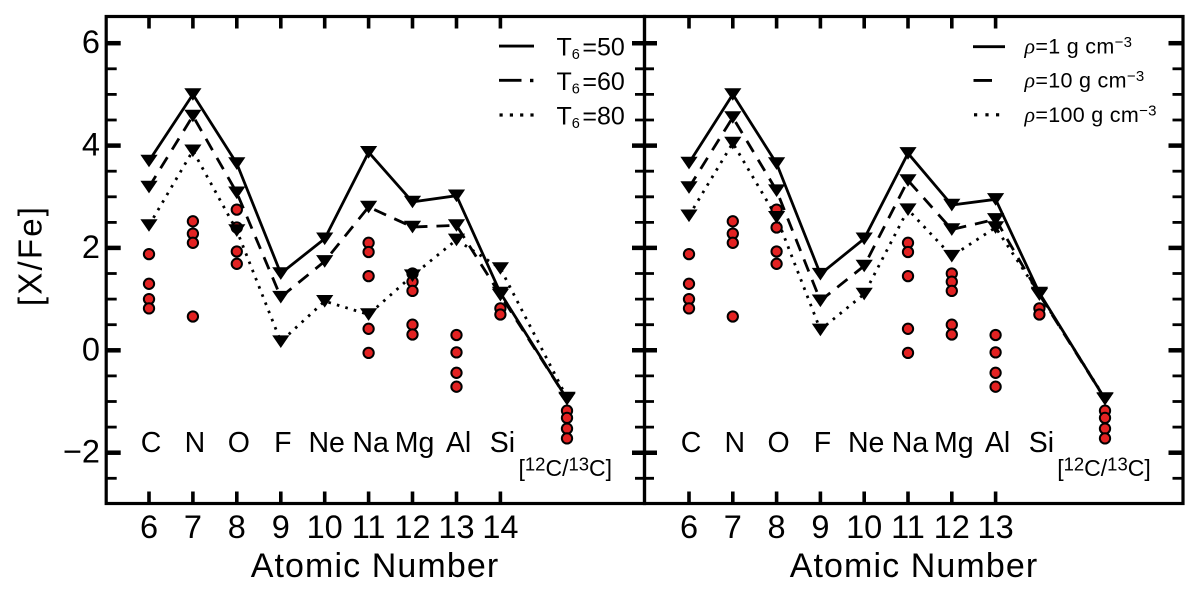  Describe the element at coordinates (1078, 46) in the screenshot. I see `svg-text: ρ=1 g cm−3` at that location.